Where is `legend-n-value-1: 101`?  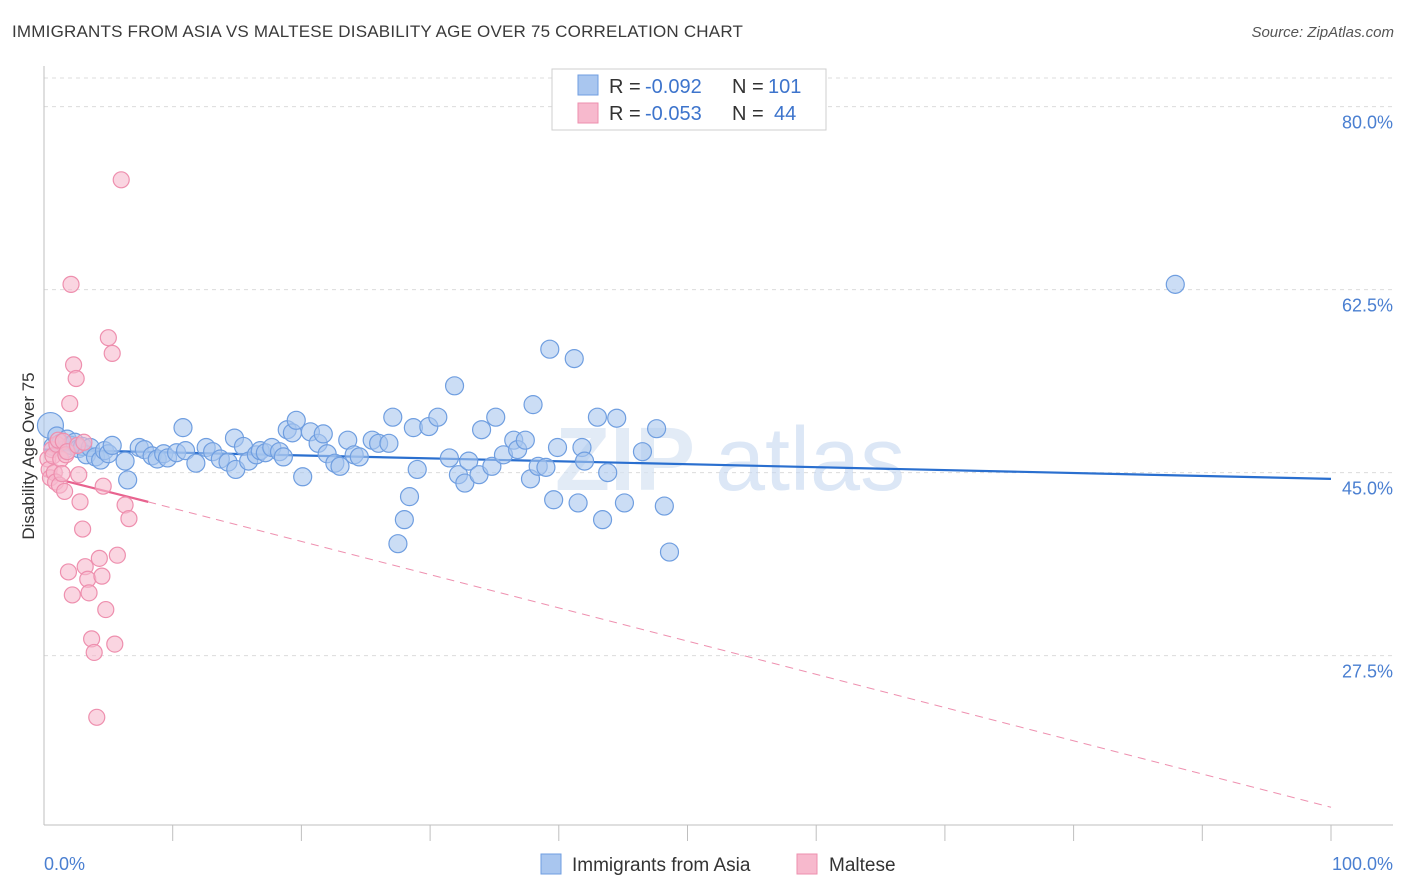
legend-n-value-1: 101 is located at coordinates (784, 87).